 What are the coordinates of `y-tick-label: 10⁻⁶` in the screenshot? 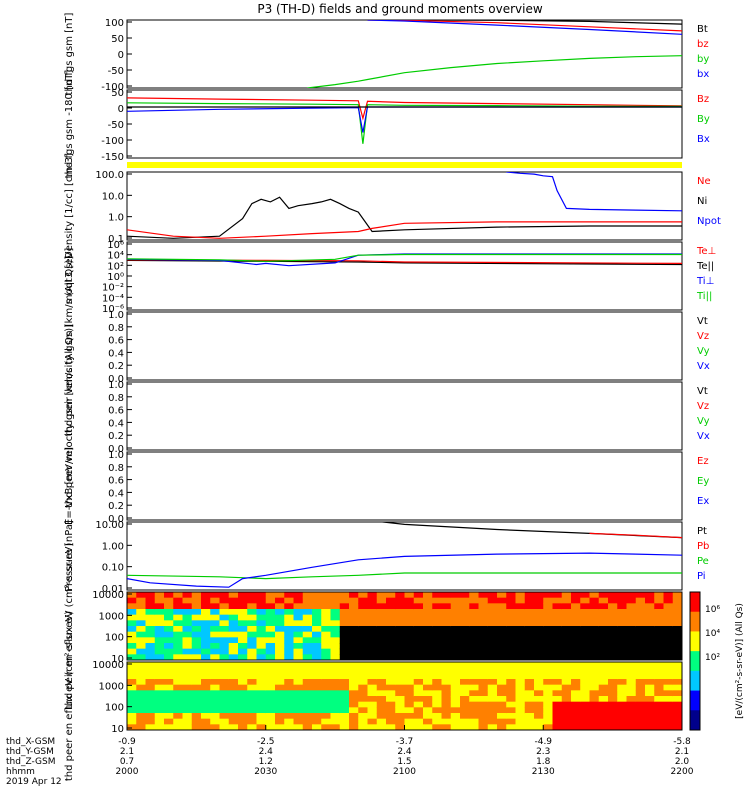 It's located at (113, 309).